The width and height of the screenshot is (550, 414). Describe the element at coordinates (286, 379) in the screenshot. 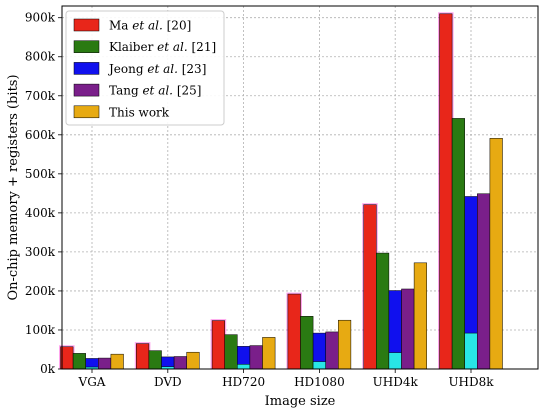

I see `x-axis: VGA DVD HD720 HD1080 UHD4k UHD8k` at that location.